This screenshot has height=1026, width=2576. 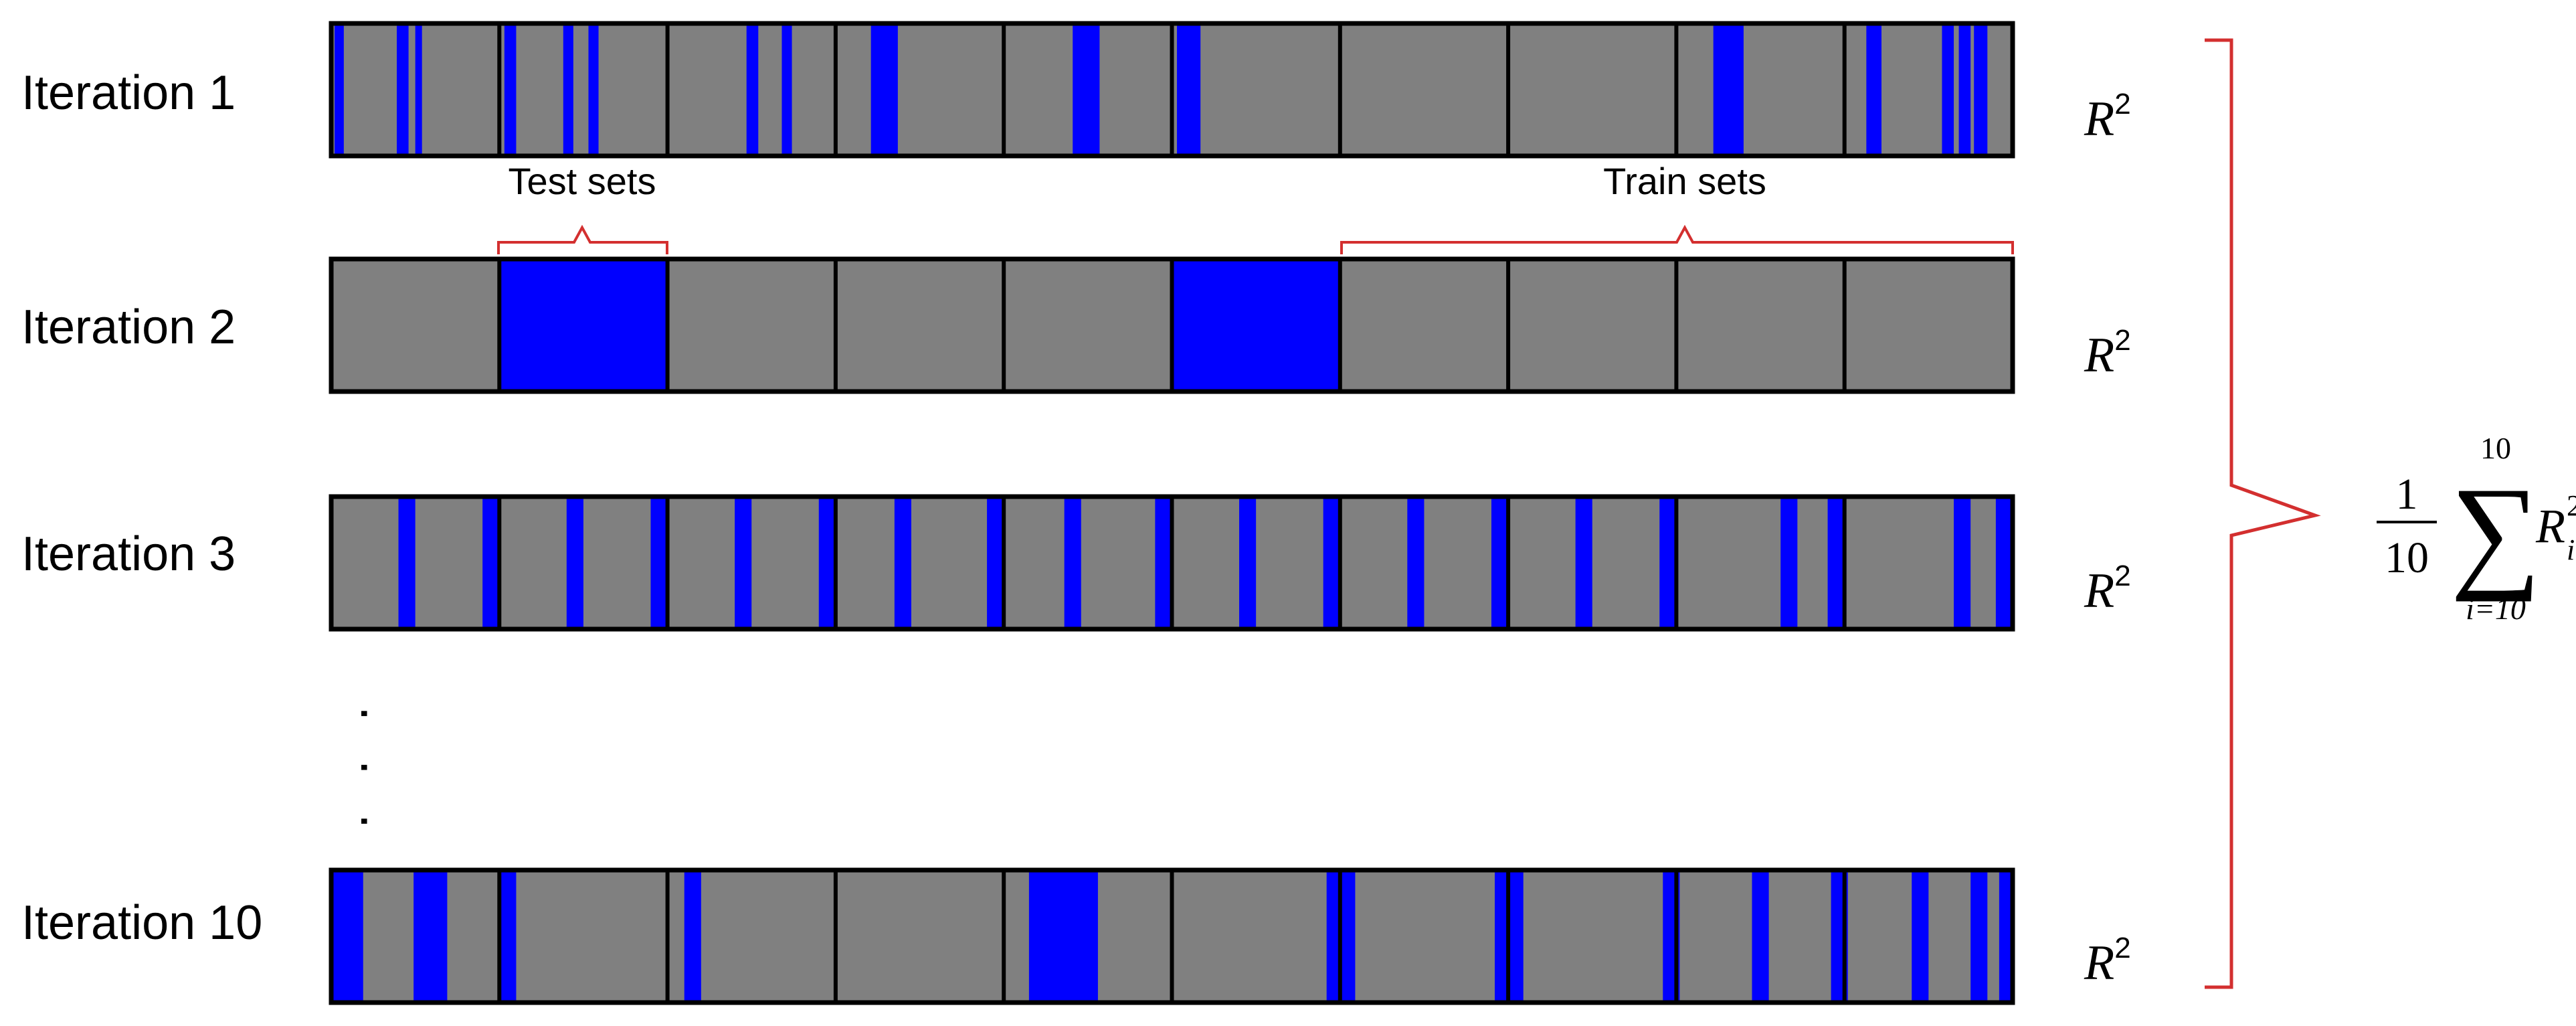 I want to click on formula-denominator: 10, so click(x=2407, y=557).